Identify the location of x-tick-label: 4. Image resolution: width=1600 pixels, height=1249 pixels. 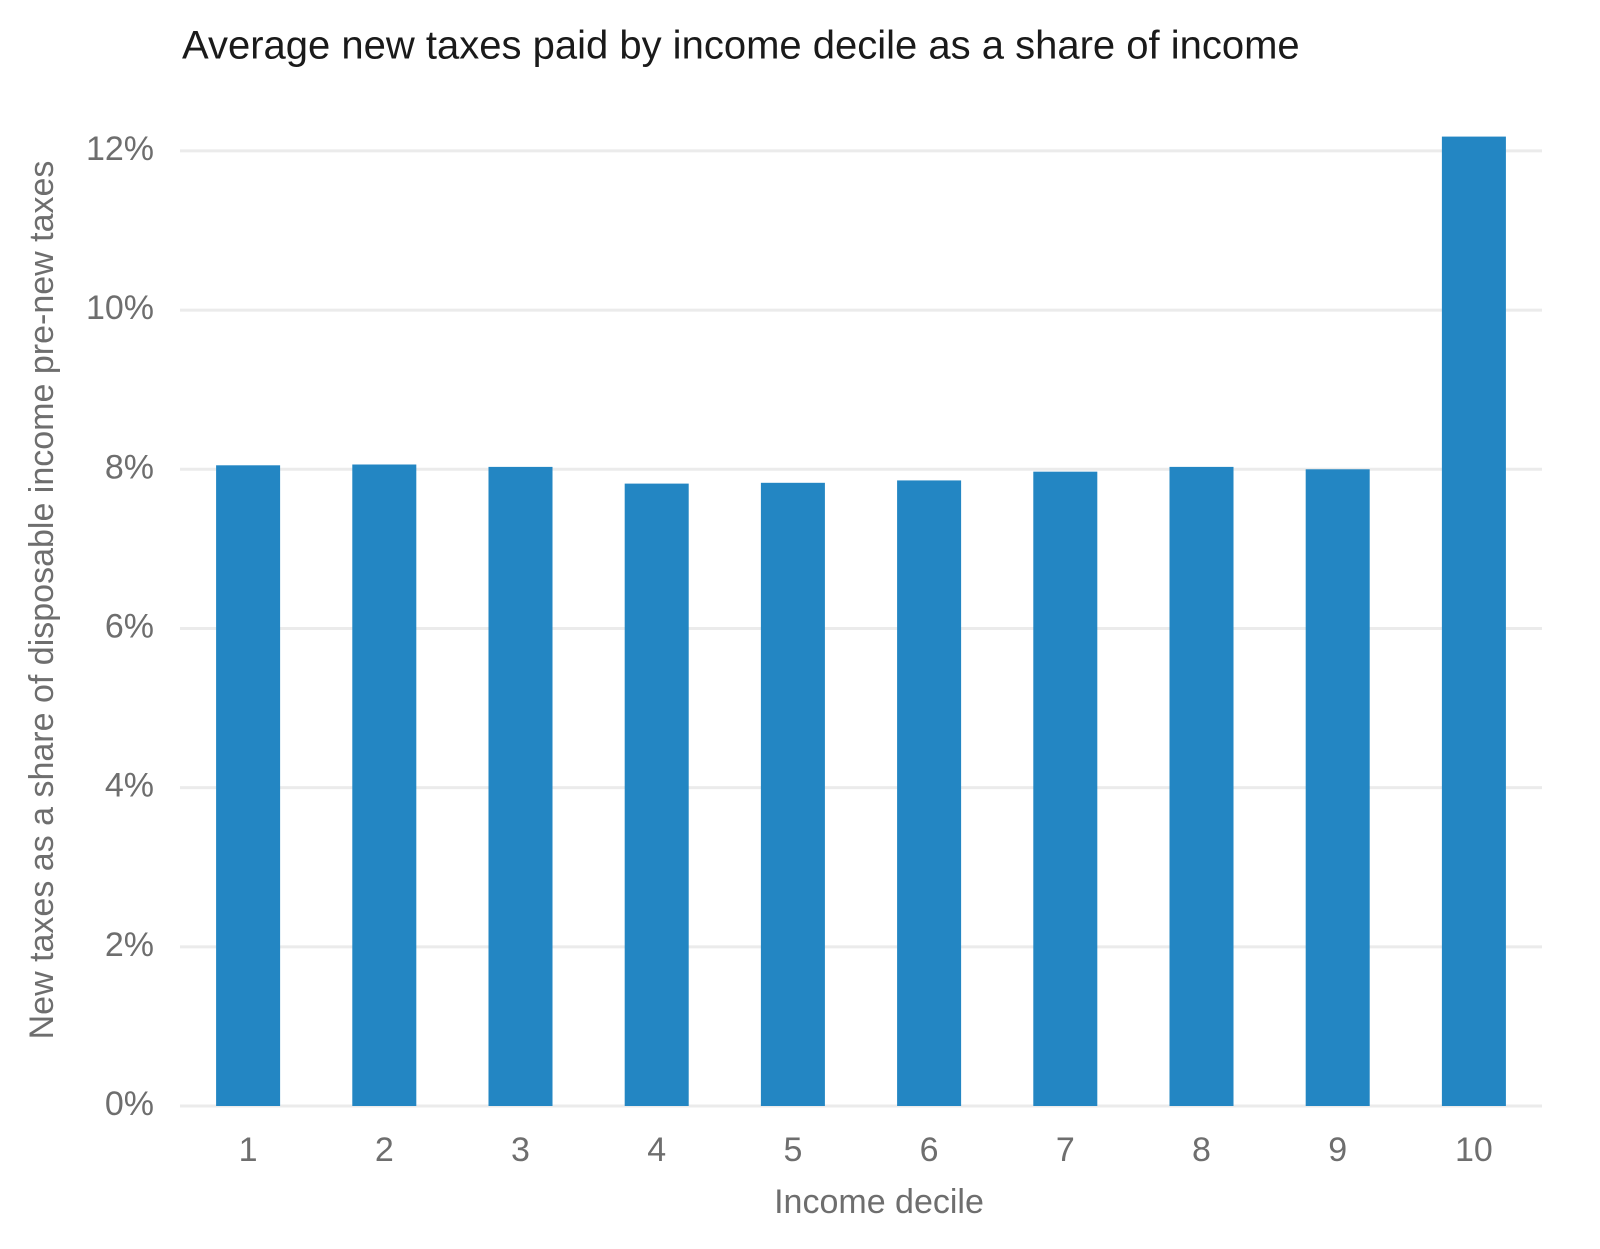
(656, 1150).